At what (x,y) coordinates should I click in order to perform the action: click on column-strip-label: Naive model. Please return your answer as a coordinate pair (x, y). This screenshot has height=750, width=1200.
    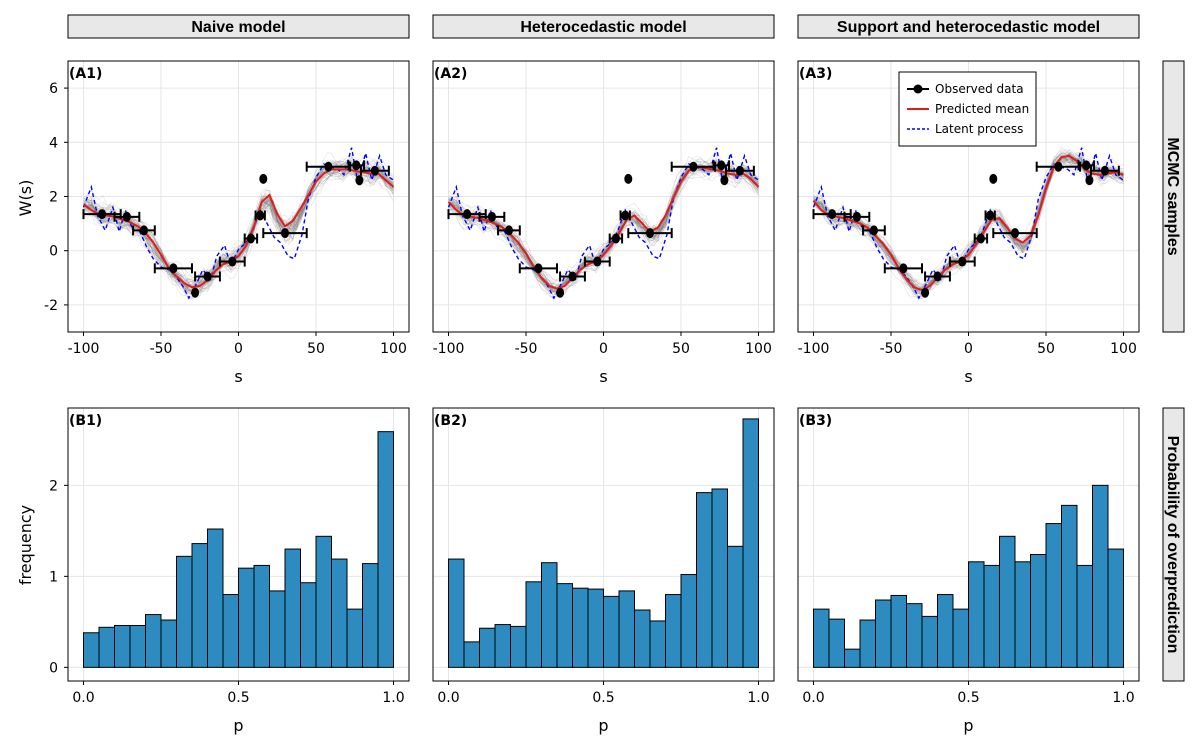
    Looking at the image, I should click on (238, 27).